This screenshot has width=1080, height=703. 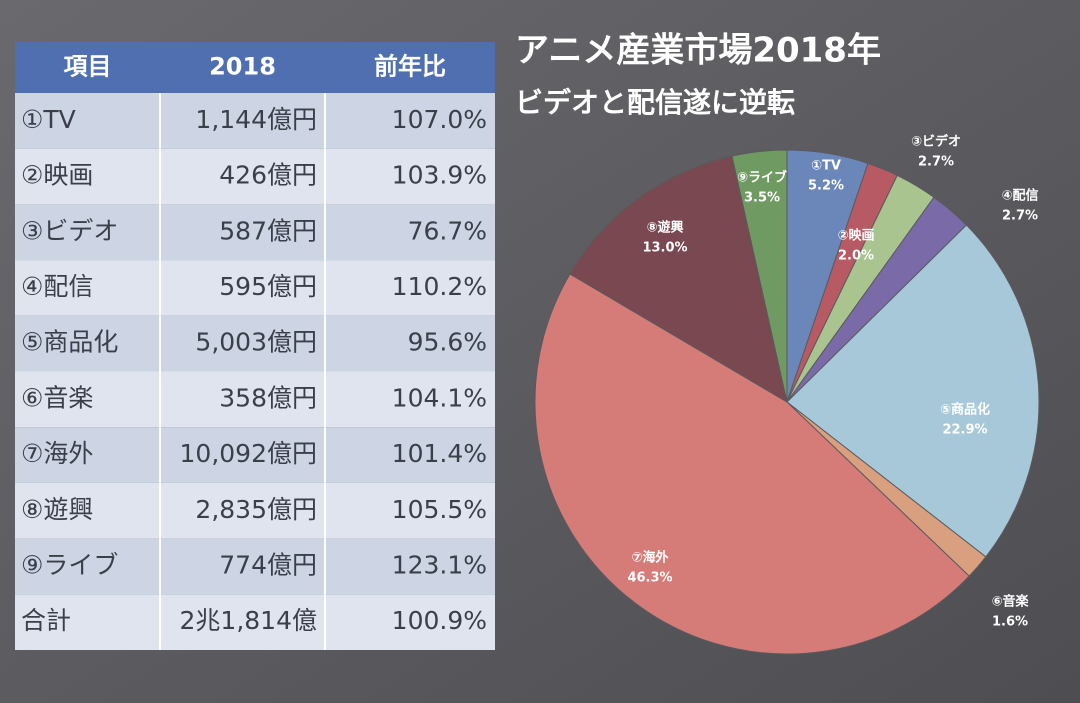 What do you see at coordinates (439, 564) in the screenshot?
I see `table-cell: 123.1%` at bounding box center [439, 564].